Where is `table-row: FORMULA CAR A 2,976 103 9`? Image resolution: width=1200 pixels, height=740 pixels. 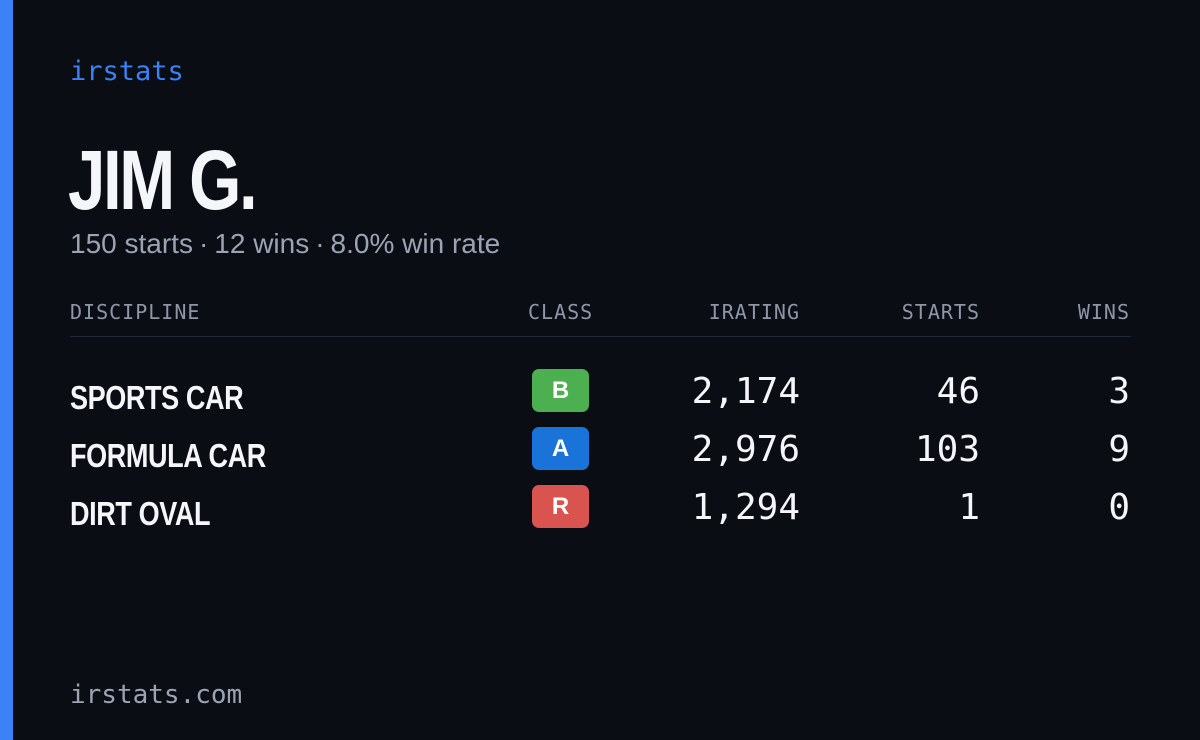 table-row: FORMULA CAR A 2,976 103 9 is located at coordinates (600, 456).